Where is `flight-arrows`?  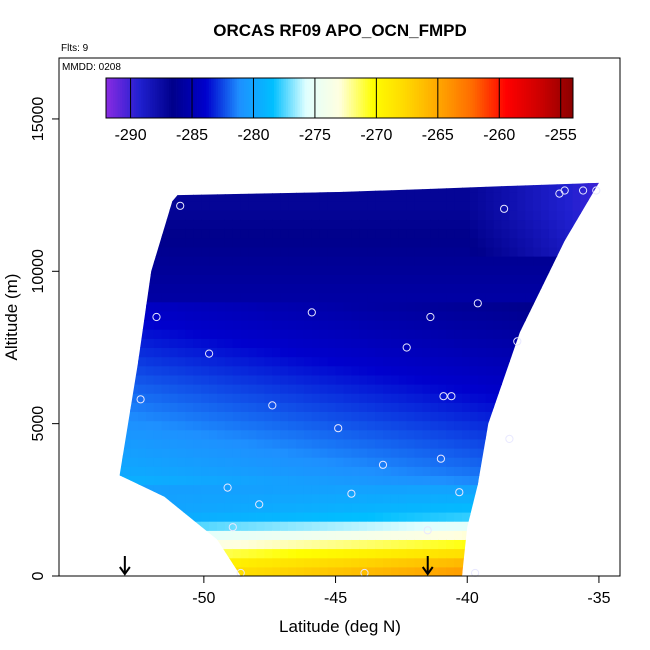 flight-arrows is located at coordinates (276, 566).